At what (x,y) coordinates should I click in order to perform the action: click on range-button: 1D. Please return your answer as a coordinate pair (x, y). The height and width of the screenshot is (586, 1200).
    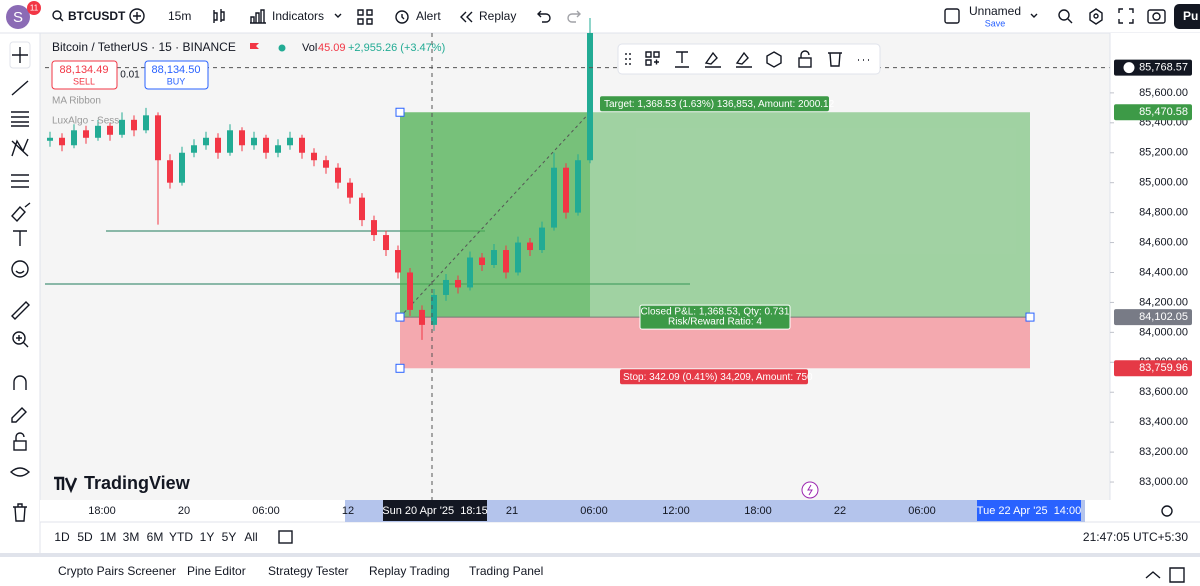
    Looking at the image, I should click on (62, 537).